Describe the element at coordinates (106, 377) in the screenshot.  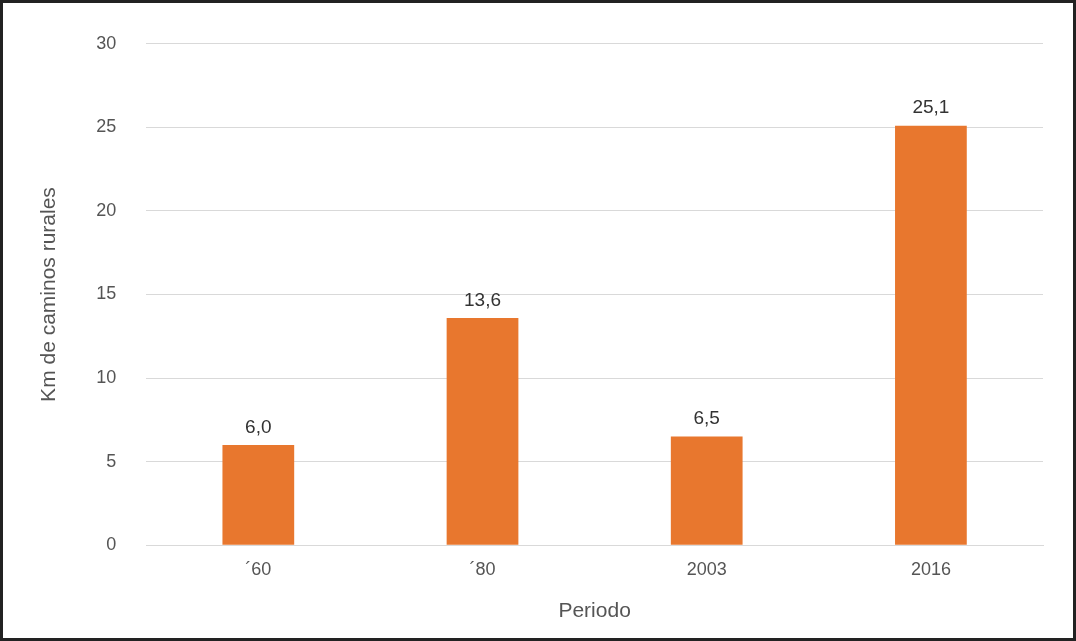
I see `y-tick-label: 10` at that location.